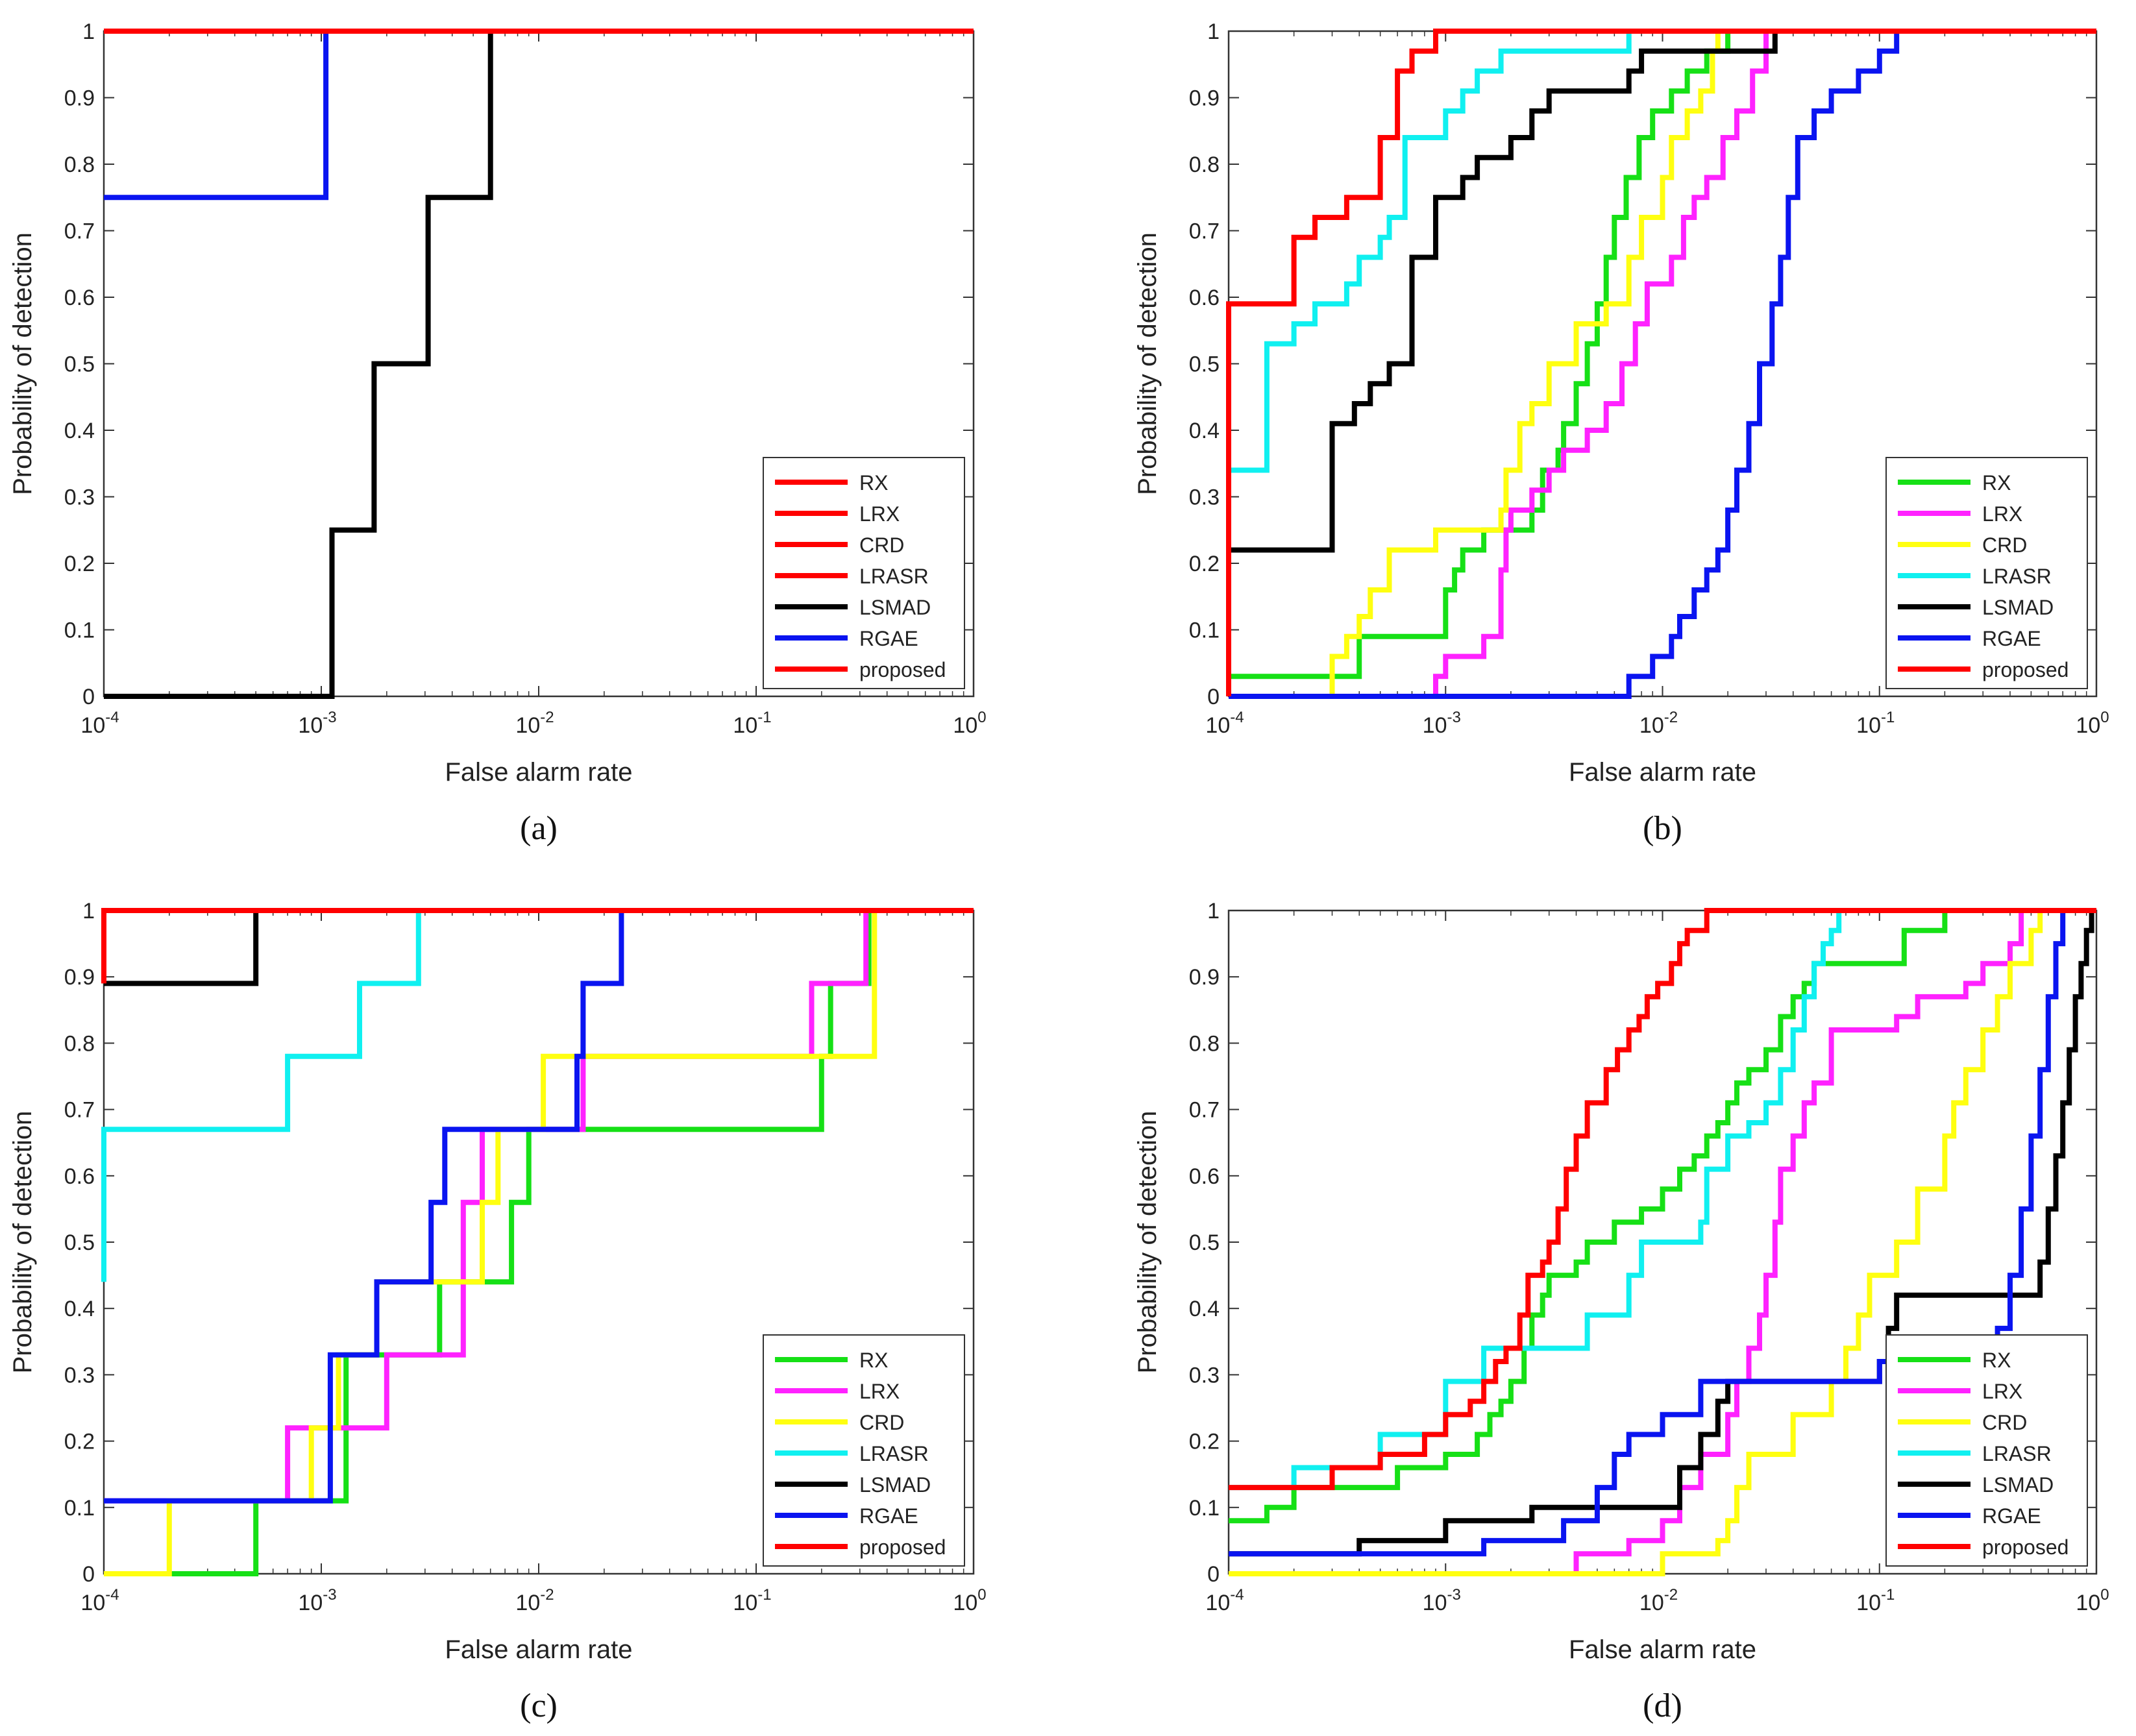  I want to click on panel-label: (b), so click(1662, 828).